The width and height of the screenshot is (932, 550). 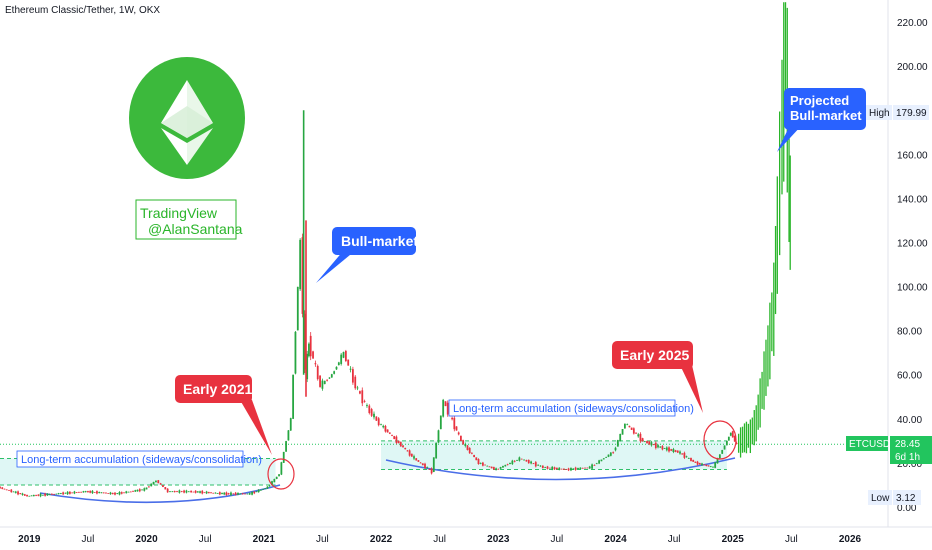 I want to click on early-2021-callout: Early 2021, so click(x=223, y=415).